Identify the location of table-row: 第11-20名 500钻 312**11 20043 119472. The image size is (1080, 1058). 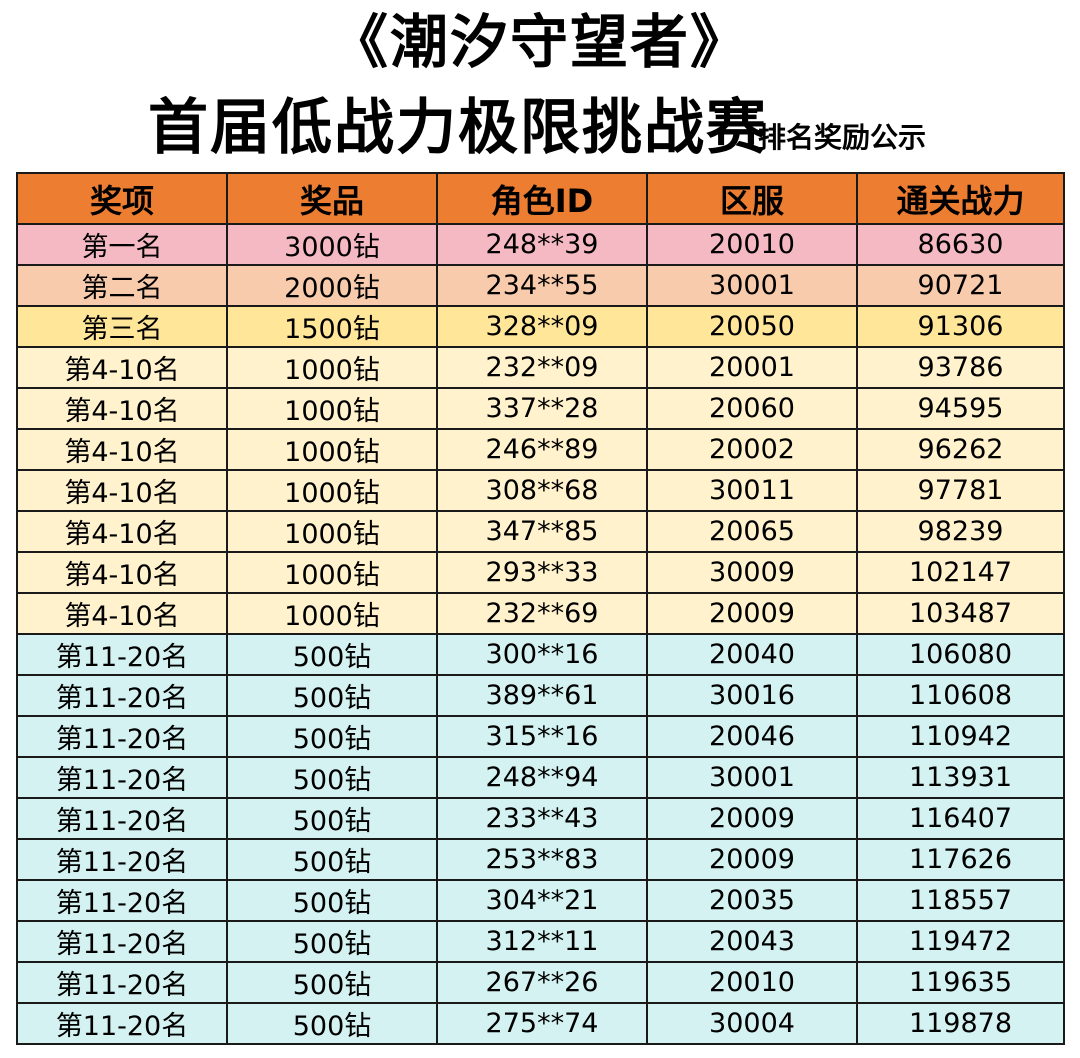
(540, 941).